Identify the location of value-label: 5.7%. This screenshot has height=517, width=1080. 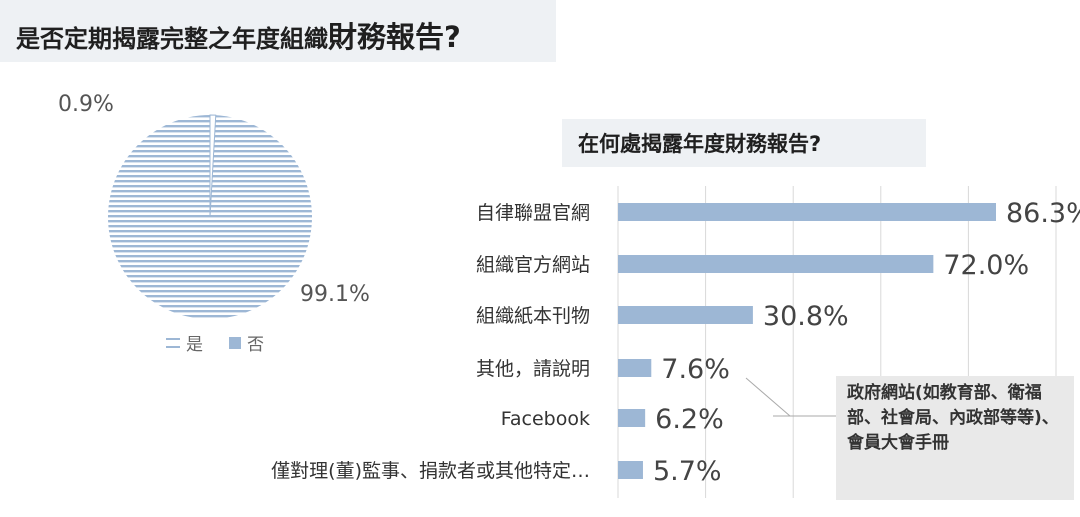
(687, 471).